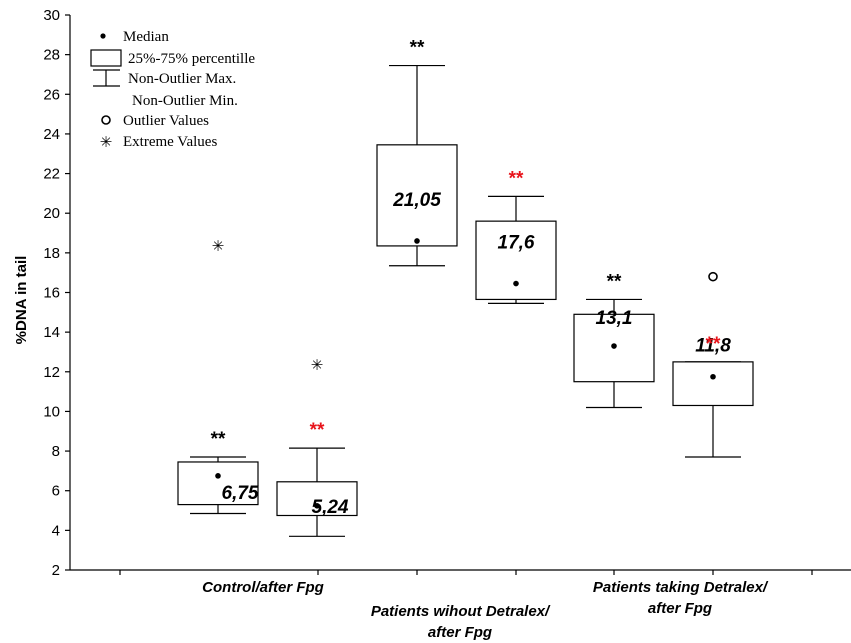  I want to click on median-value-label: 11,8, so click(713, 346).